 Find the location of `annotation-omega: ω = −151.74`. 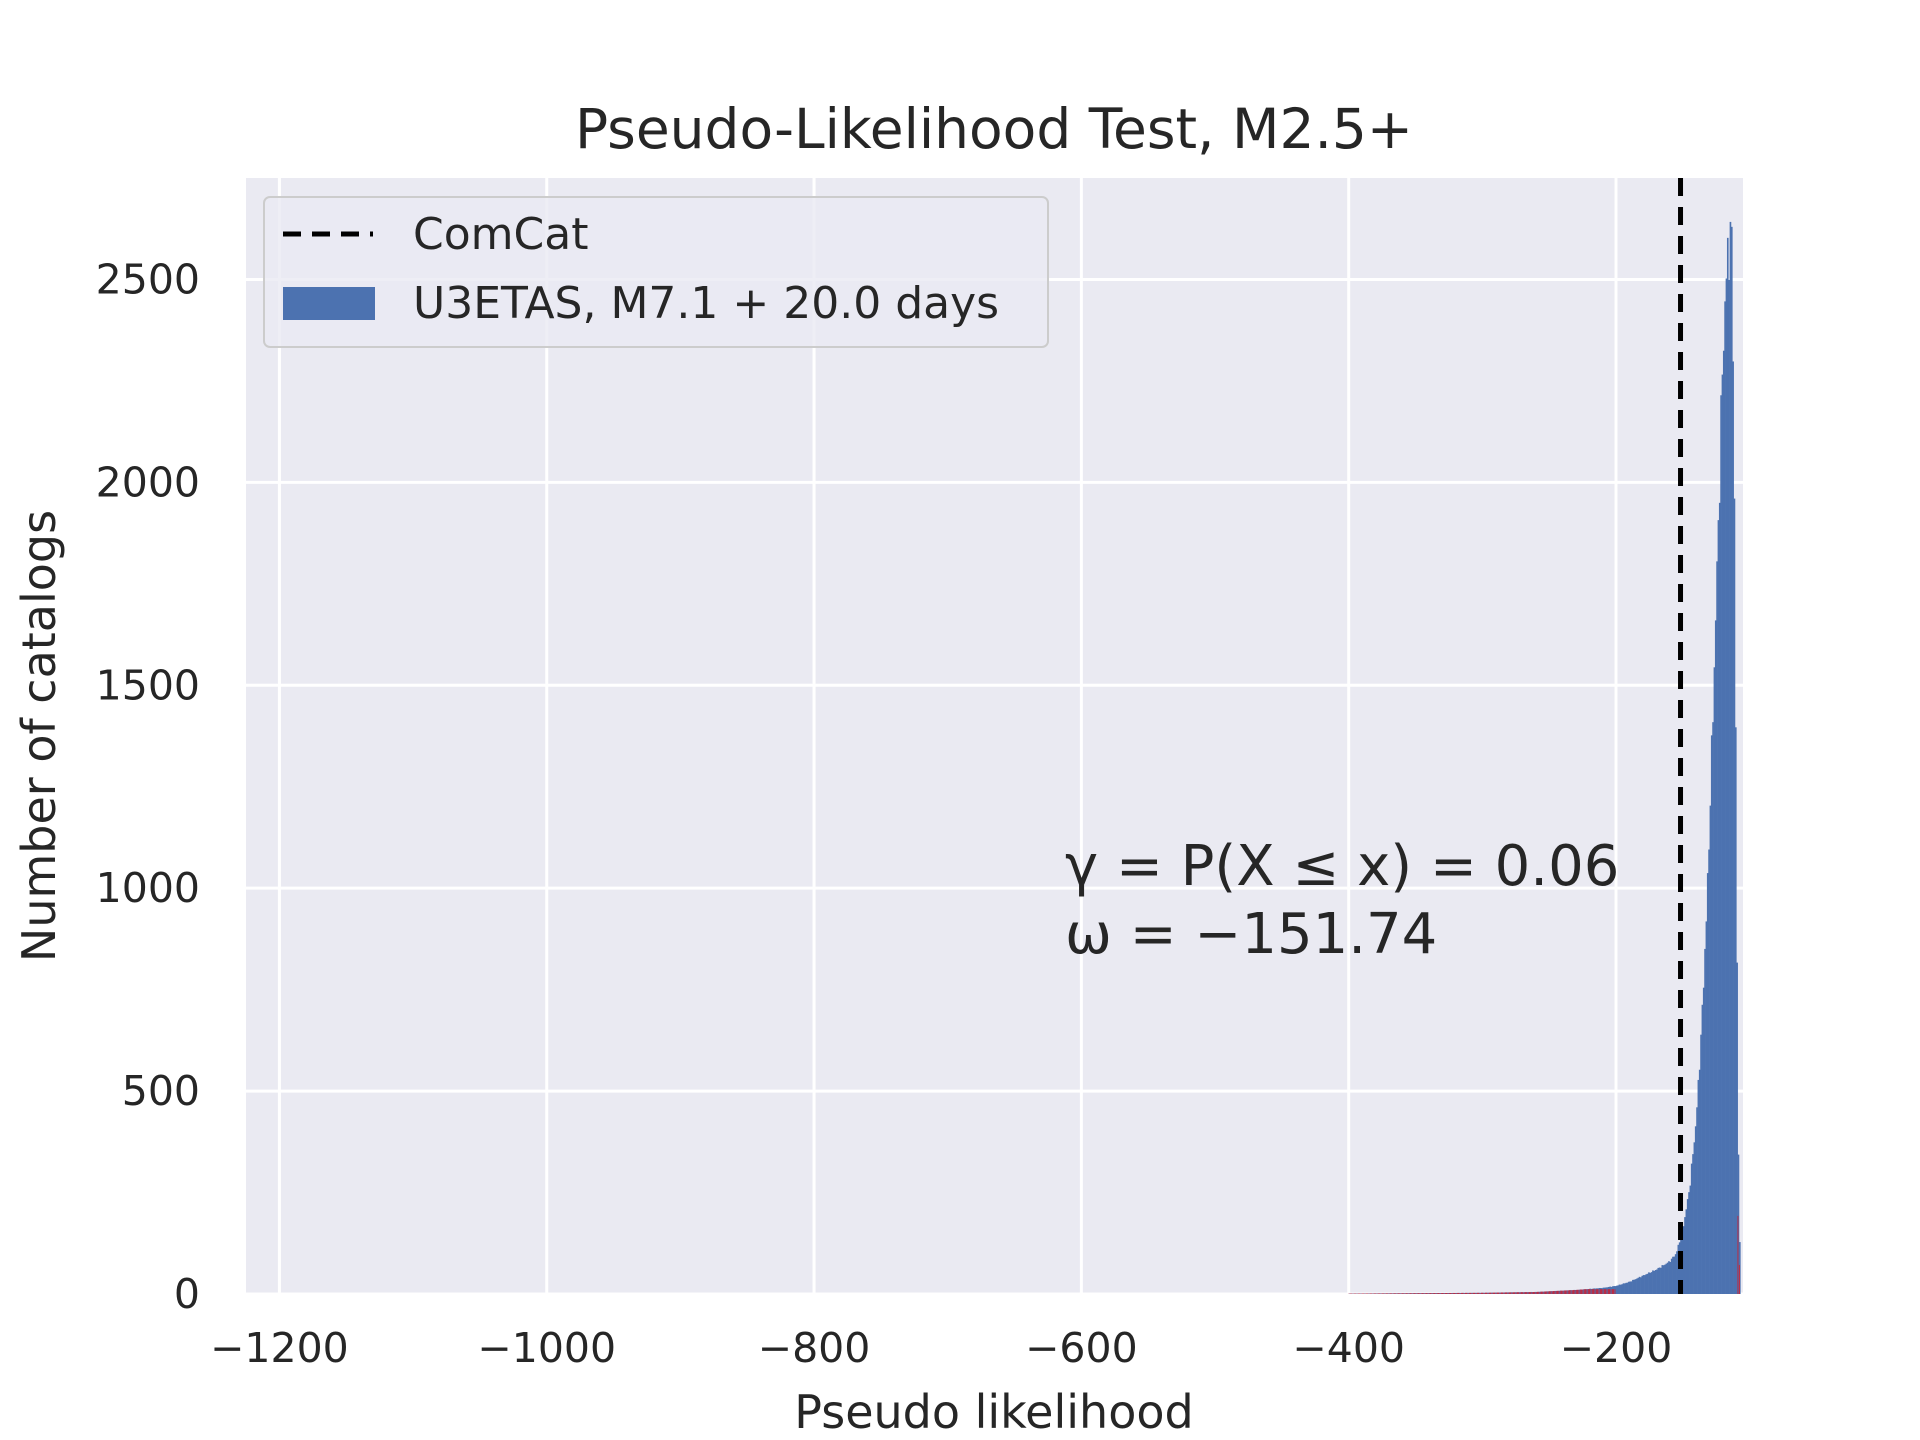

annotation-omega: ω = −151.74 is located at coordinates (1251, 934).